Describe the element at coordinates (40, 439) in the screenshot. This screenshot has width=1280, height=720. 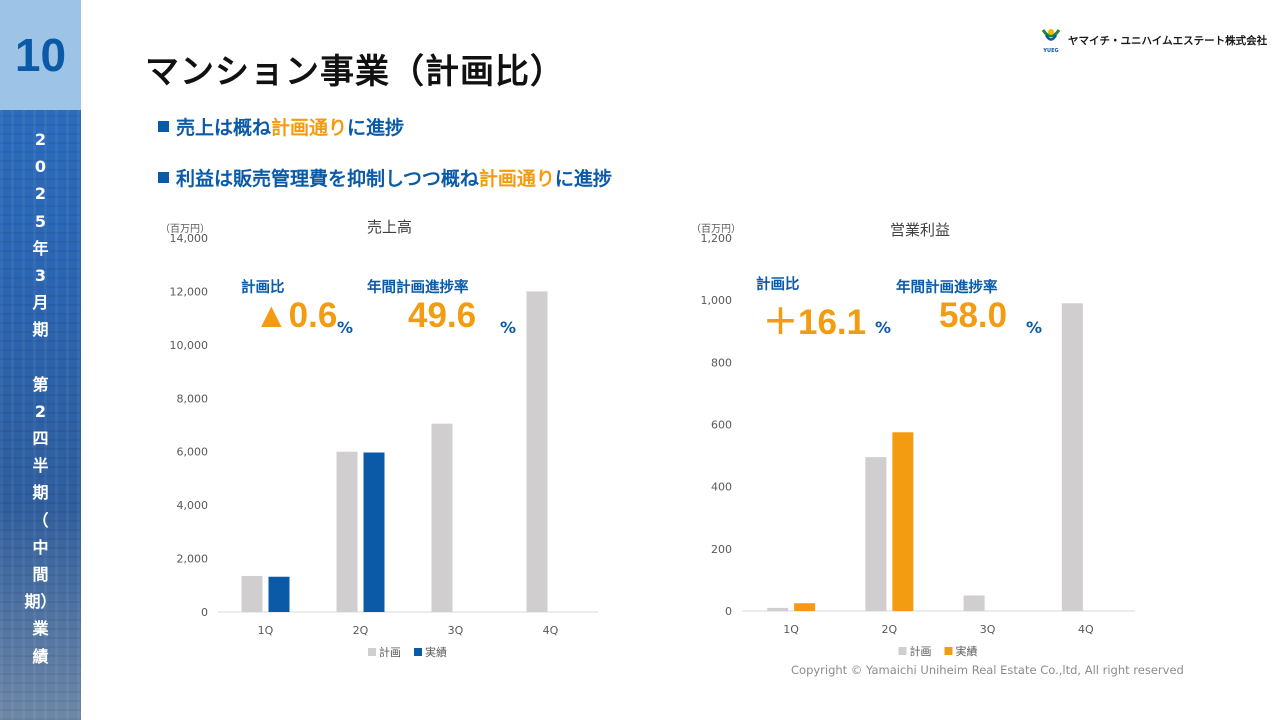
I see `vertical-title-char: 四` at that location.